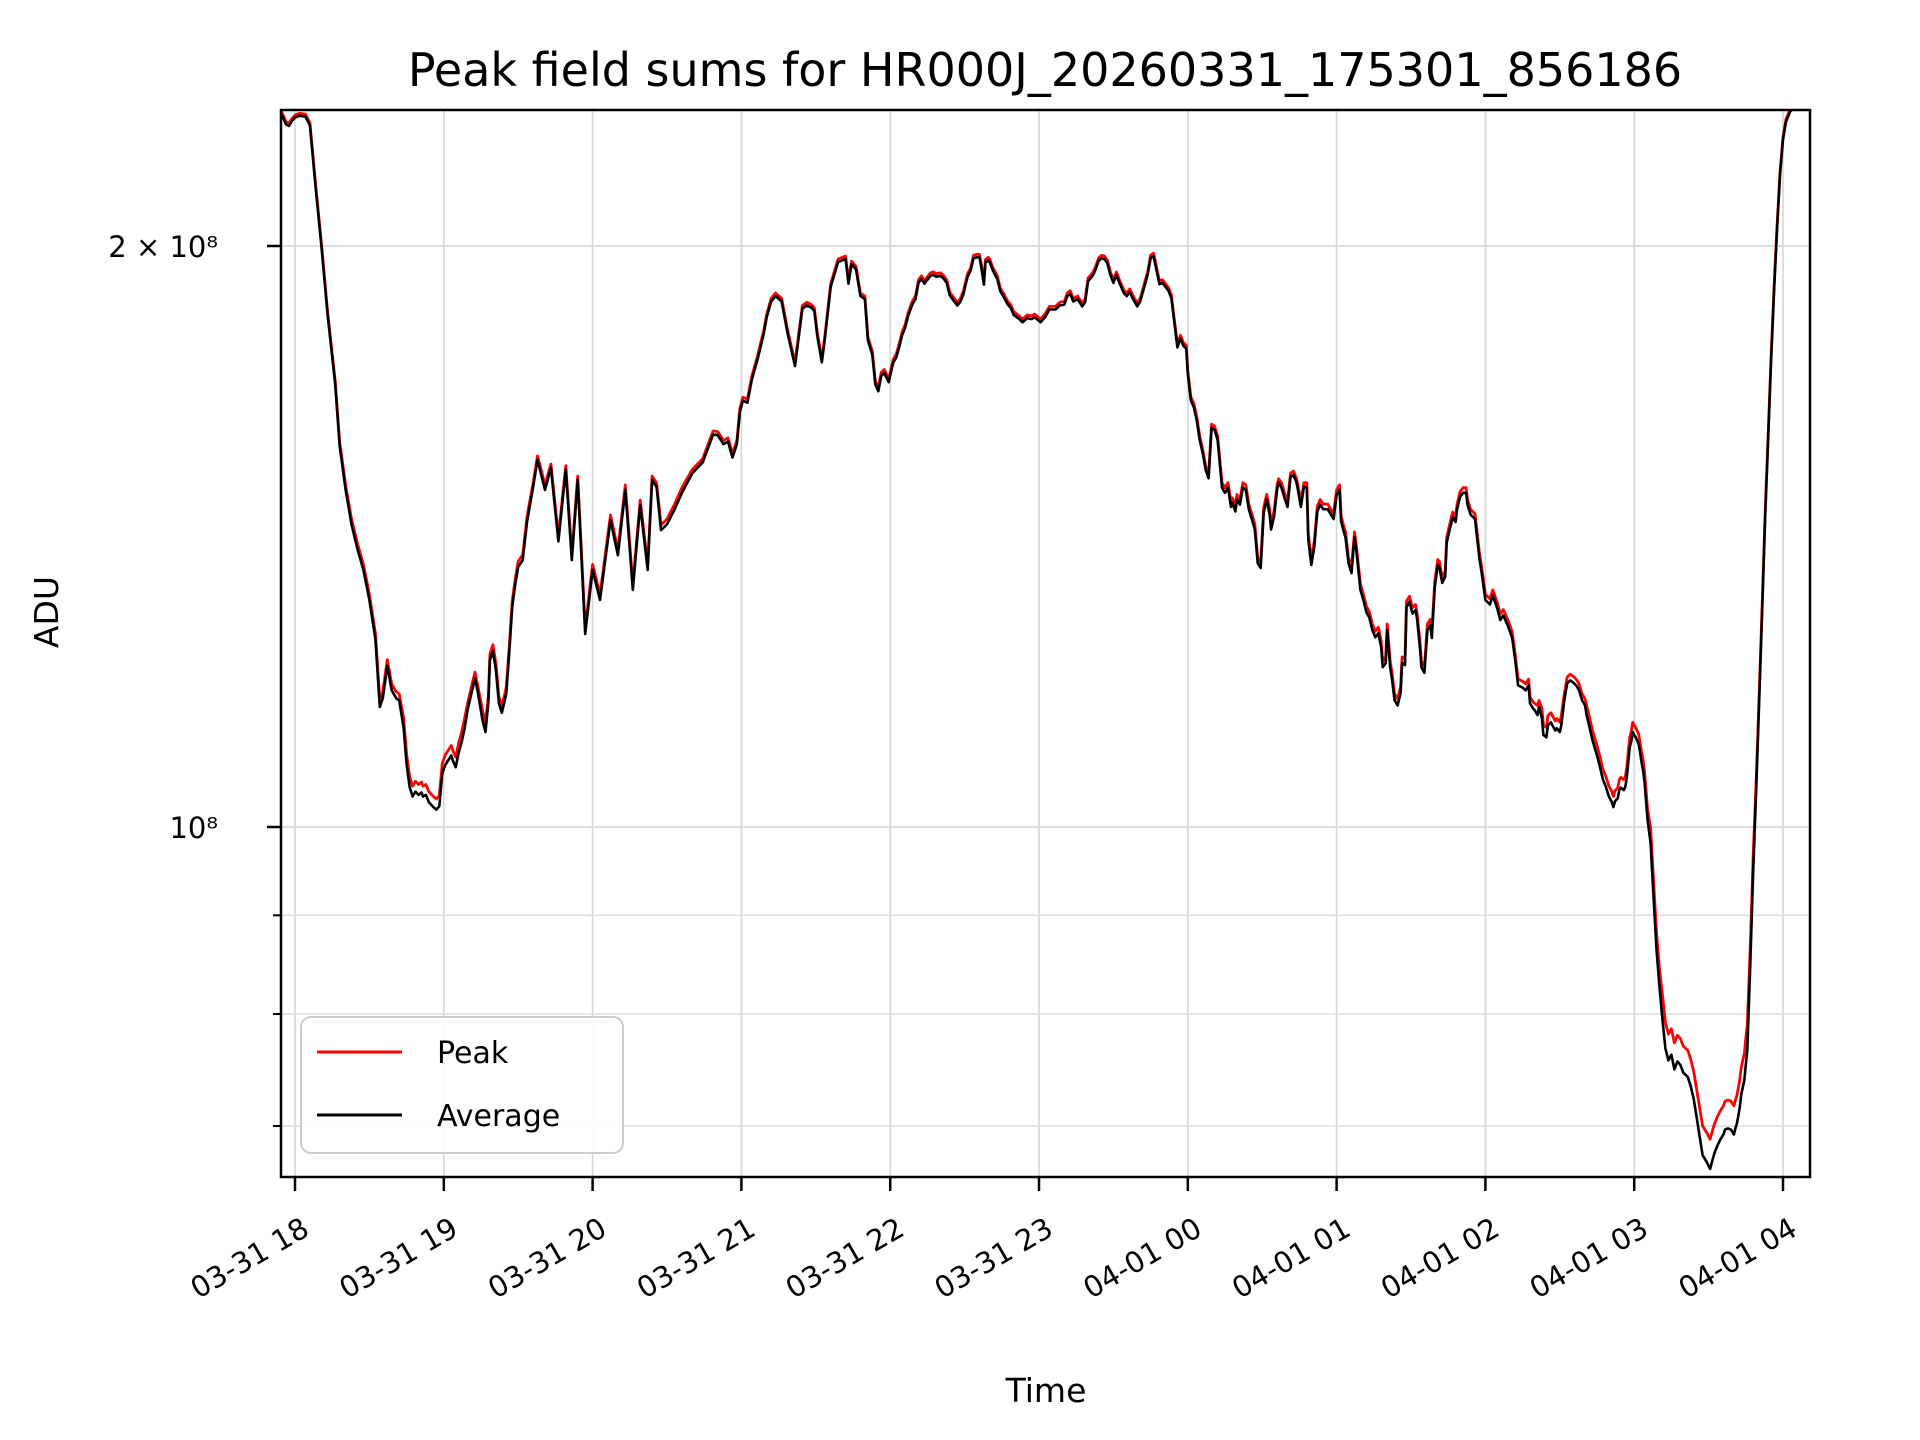 This screenshot has height=1440, width=1920. What do you see at coordinates (163, 247) in the screenshot?
I see `y-tick-label-2e8: 2 × 10⁸` at bounding box center [163, 247].